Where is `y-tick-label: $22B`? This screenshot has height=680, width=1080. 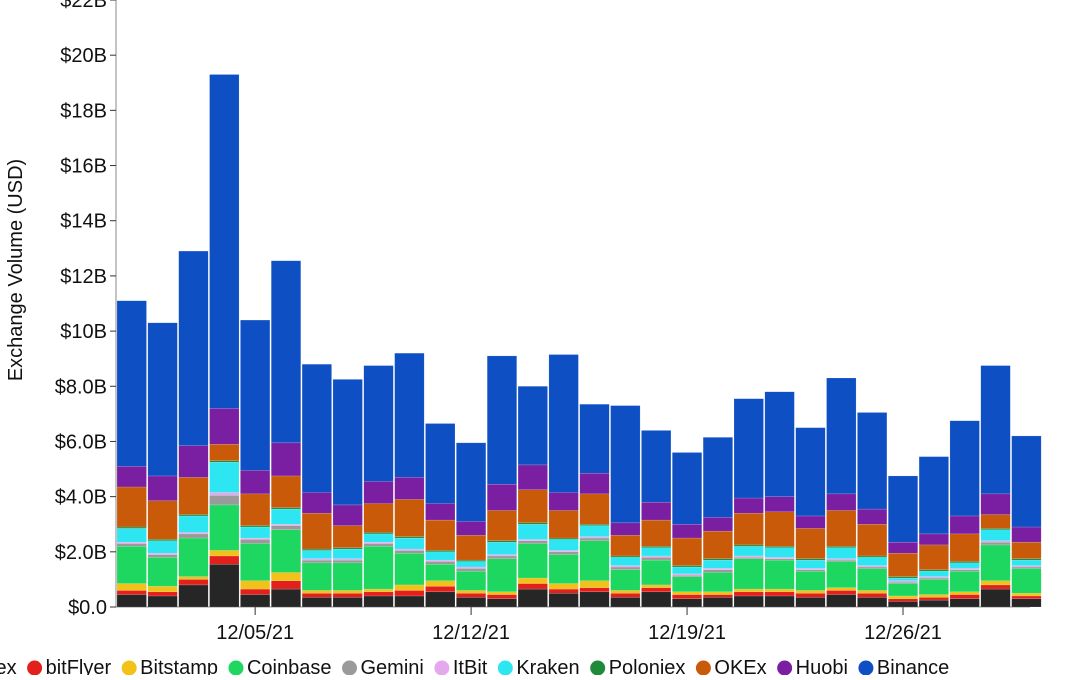
y-tick-label: $22B is located at coordinates (83, 6).